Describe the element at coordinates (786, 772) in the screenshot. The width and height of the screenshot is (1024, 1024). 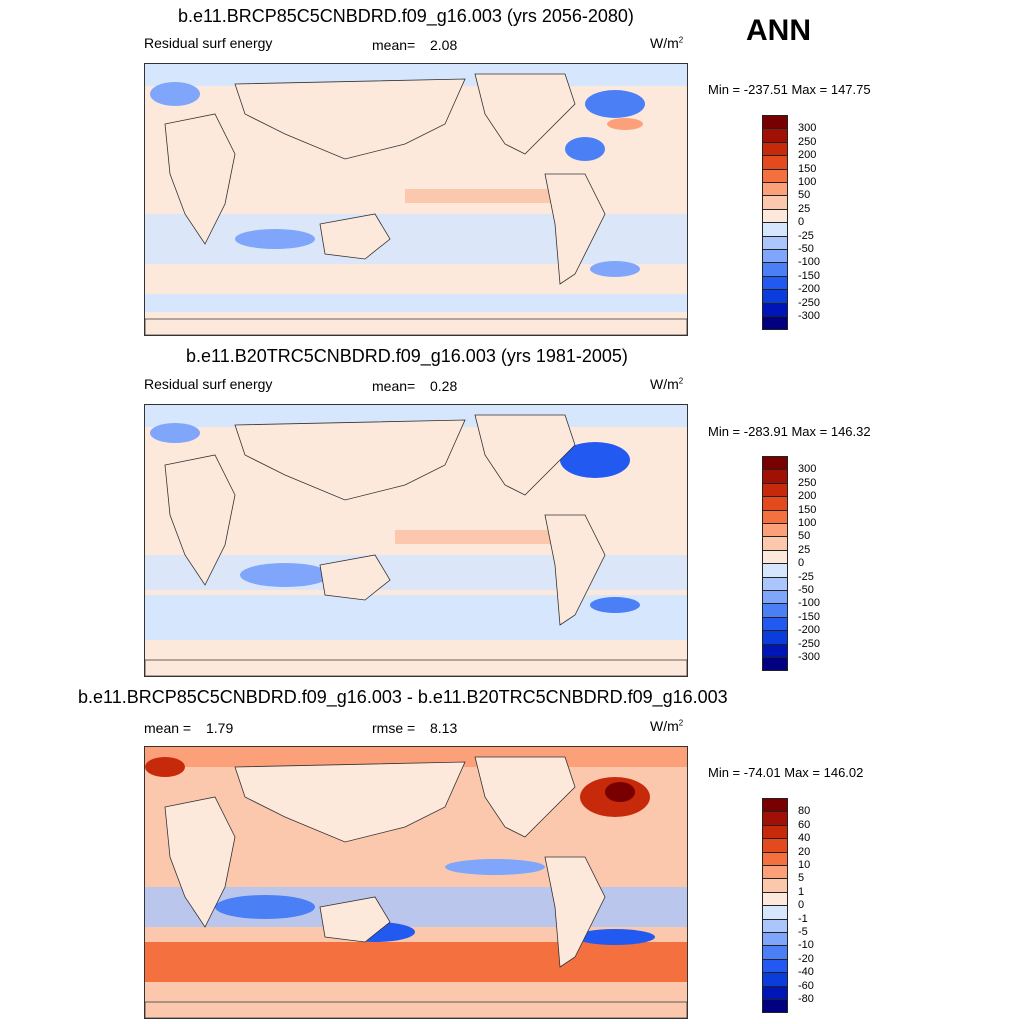
I see `panel-3-minmax: Min = -74.01 Max = 146.02` at that location.